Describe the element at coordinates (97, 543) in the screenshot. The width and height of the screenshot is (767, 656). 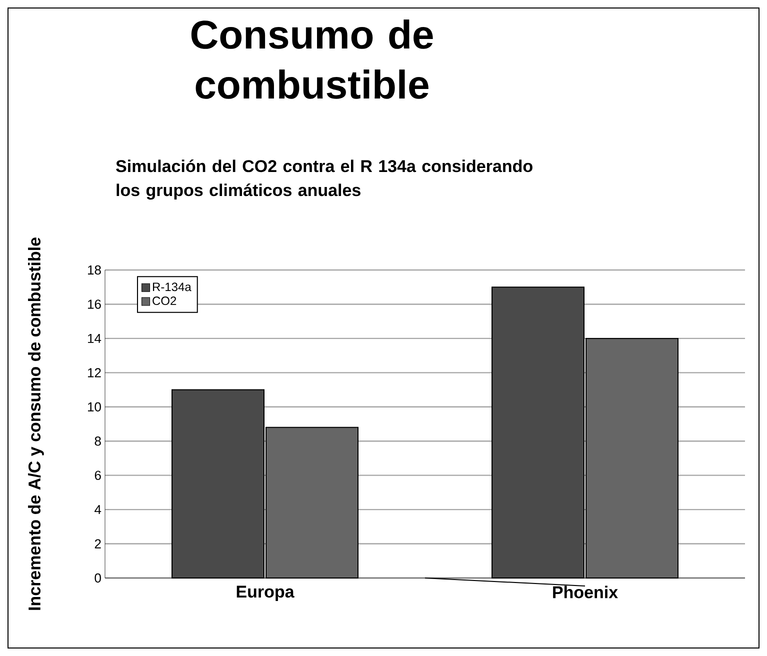
I see `y-tick-label: 2` at that location.